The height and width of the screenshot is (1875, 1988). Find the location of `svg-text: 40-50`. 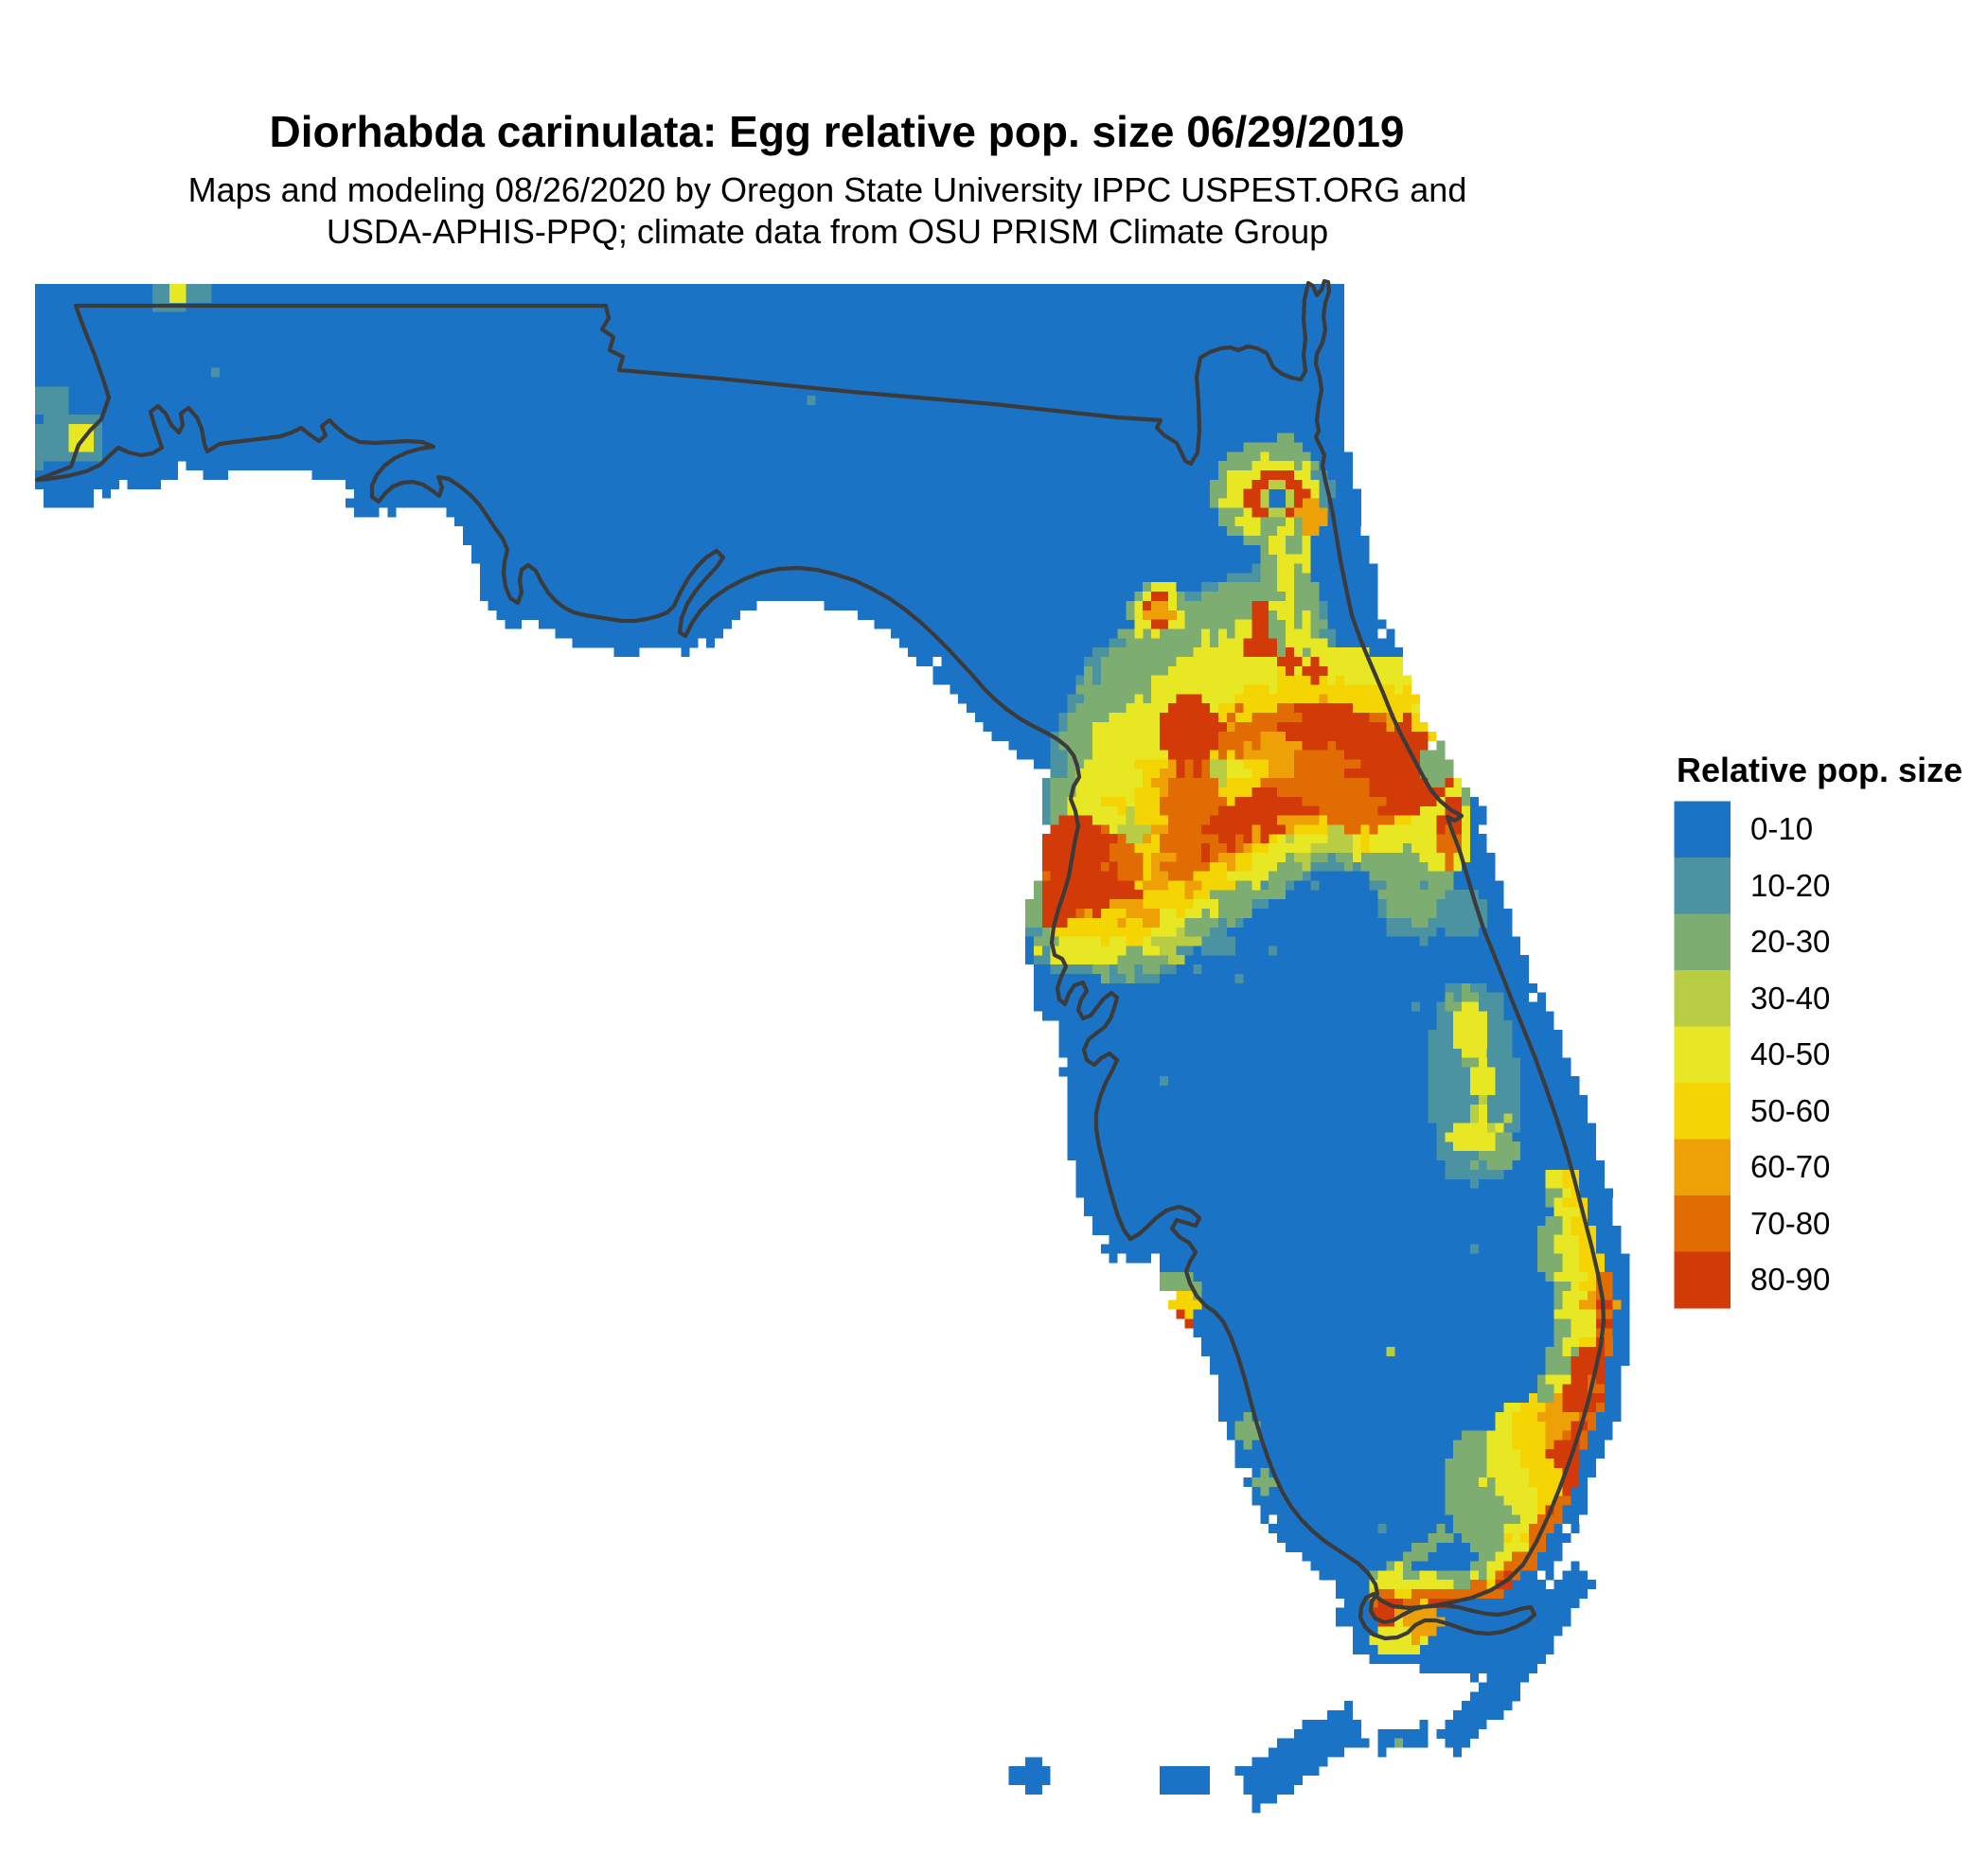

svg-text: 40-50 is located at coordinates (1790, 1054).